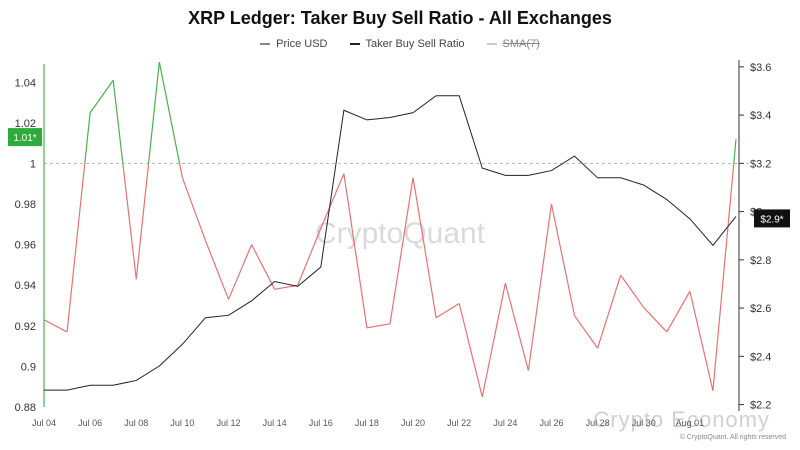  I want to click on y-left-tick-label: 0.9, so click(28, 367).